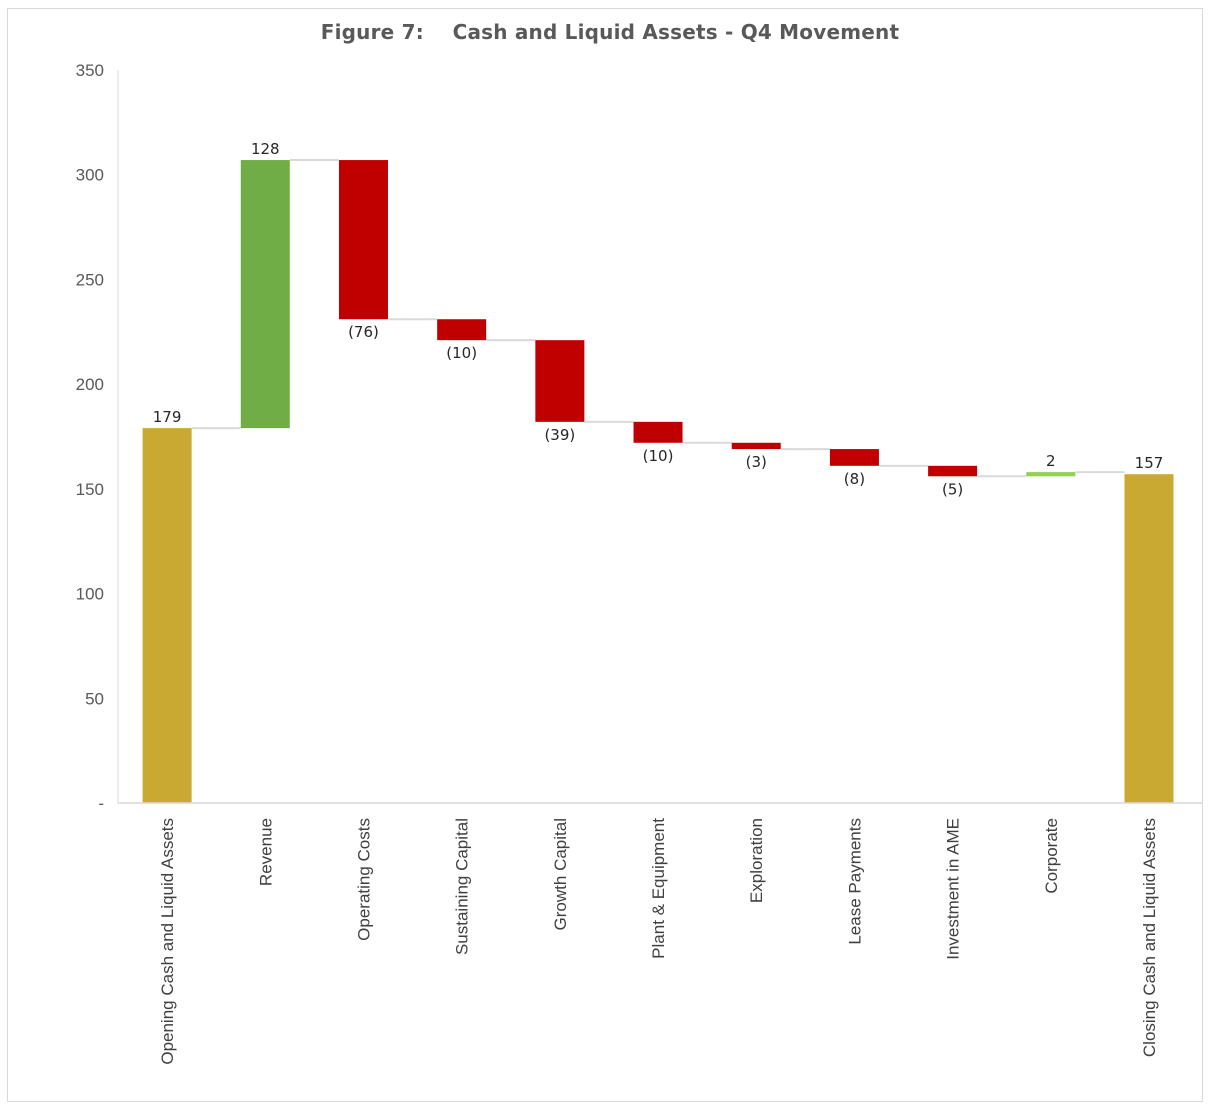  I want to click on data-label: (3), so click(756, 462).